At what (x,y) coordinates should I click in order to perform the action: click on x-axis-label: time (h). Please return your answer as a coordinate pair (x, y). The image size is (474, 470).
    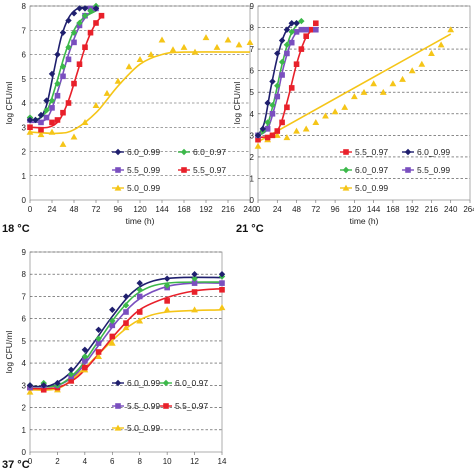
    Looking at the image, I should click on (140, 221).